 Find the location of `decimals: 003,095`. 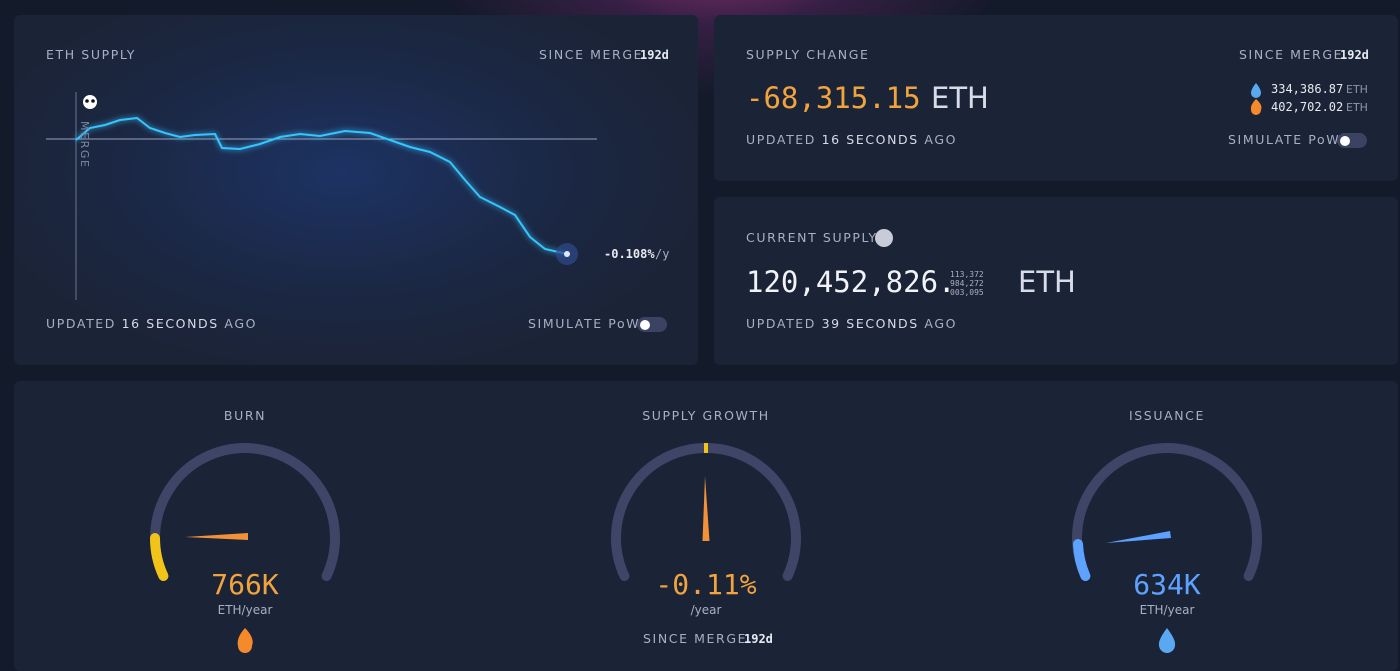

decimals: 003,095 is located at coordinates (967, 292).